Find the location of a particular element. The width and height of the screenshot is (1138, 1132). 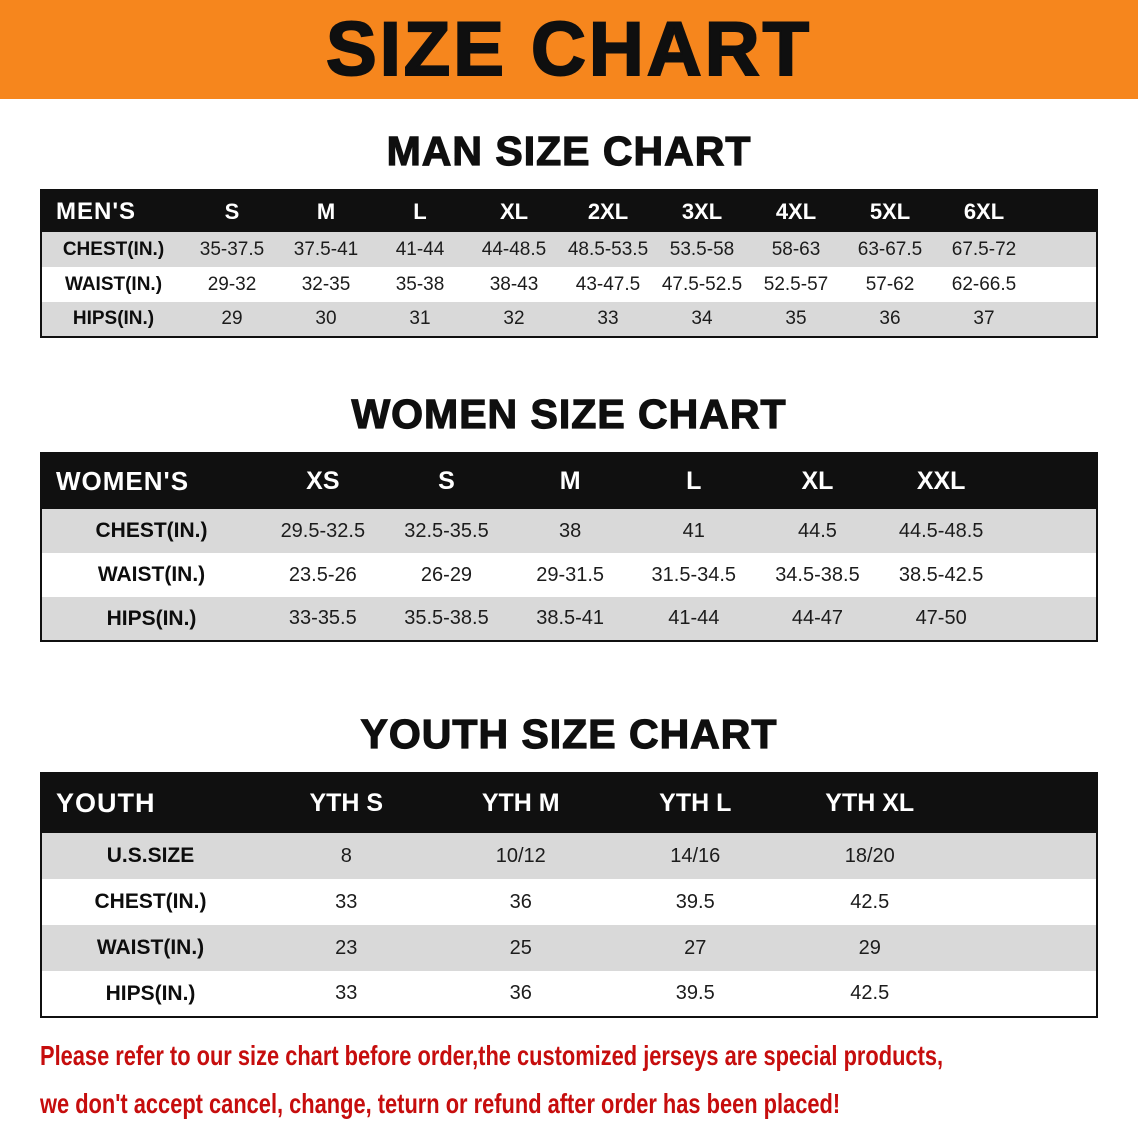

size-column-header: 2XL is located at coordinates (608, 211).